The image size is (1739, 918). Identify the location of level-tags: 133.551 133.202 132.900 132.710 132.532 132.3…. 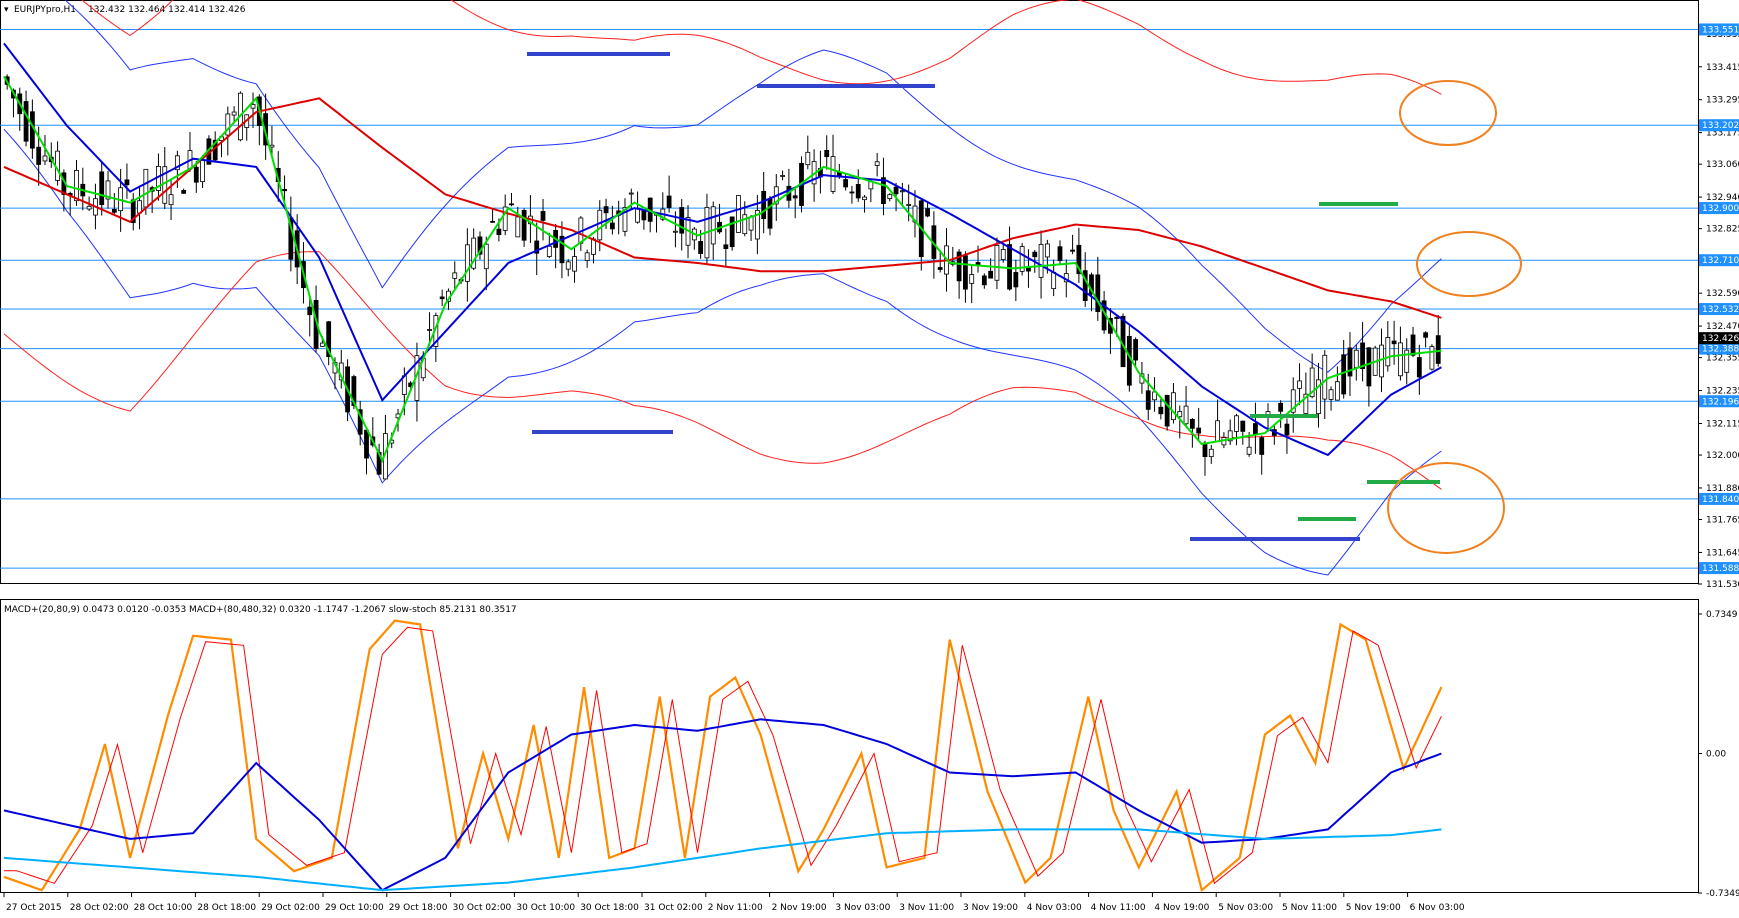
(1719, 299).